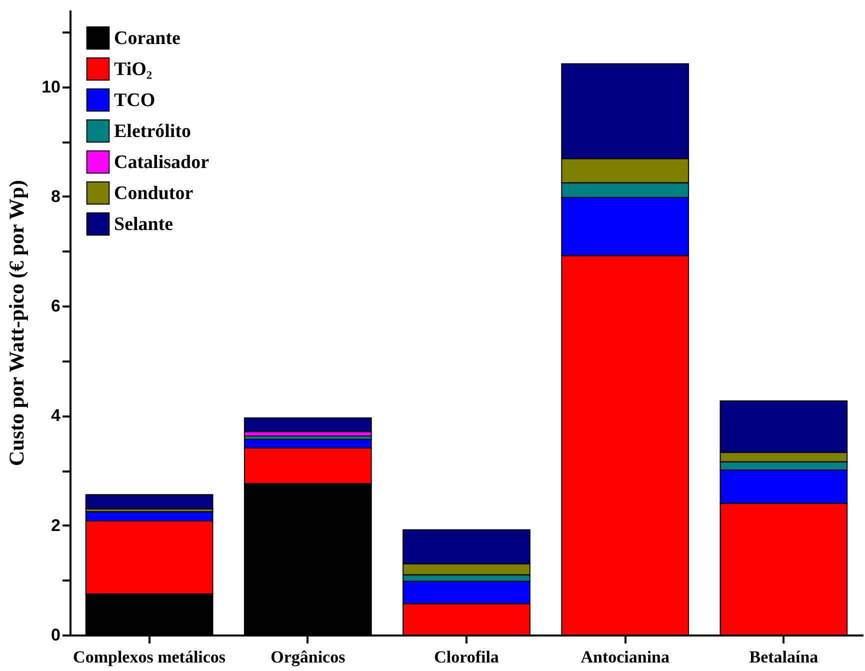 This screenshot has width=865, height=671. What do you see at coordinates (55, 306) in the screenshot?
I see `y-tick-label: 6` at bounding box center [55, 306].